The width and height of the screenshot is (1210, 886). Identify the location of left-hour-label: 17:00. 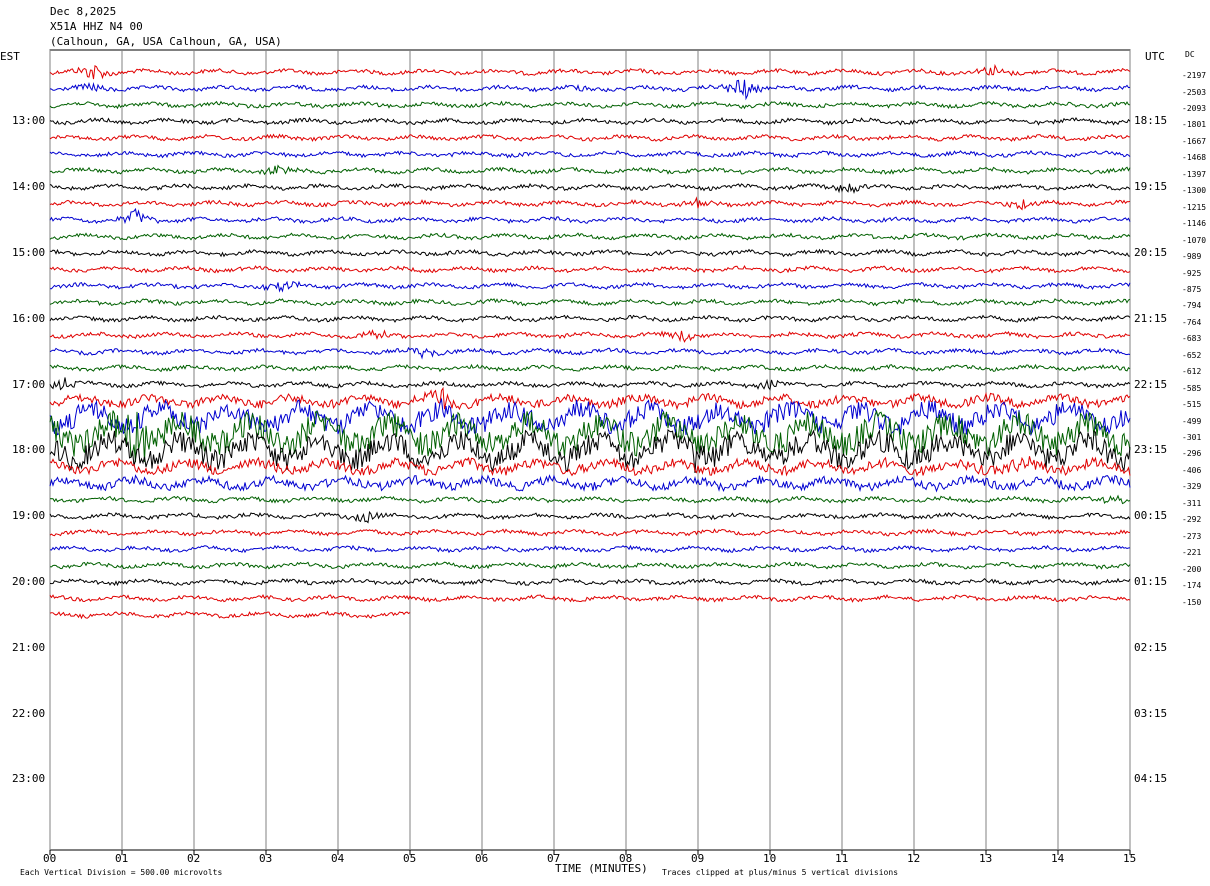
(29, 384).